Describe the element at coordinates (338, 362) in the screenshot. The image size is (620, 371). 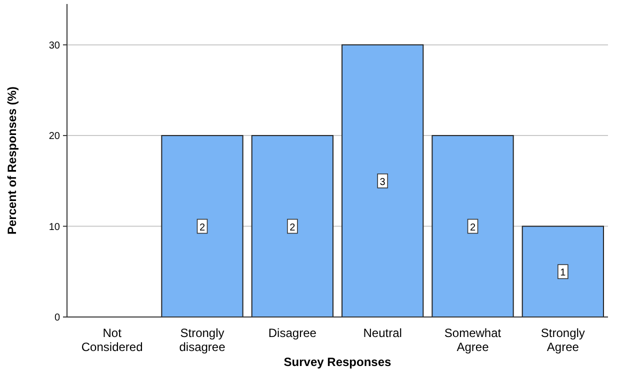
I see `x-axis-title: Survey Responses` at that location.